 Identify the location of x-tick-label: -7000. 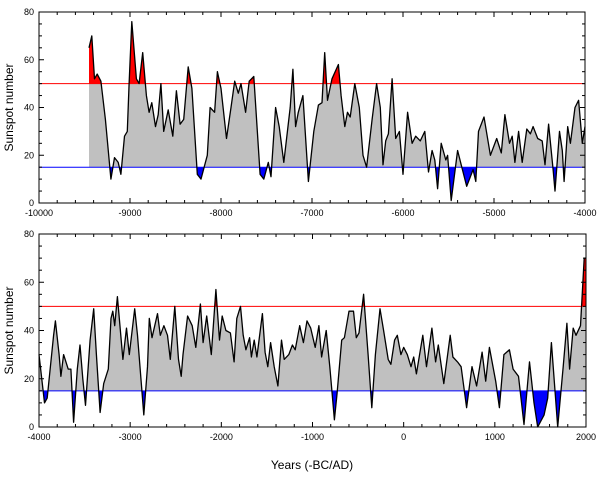
(311, 213).